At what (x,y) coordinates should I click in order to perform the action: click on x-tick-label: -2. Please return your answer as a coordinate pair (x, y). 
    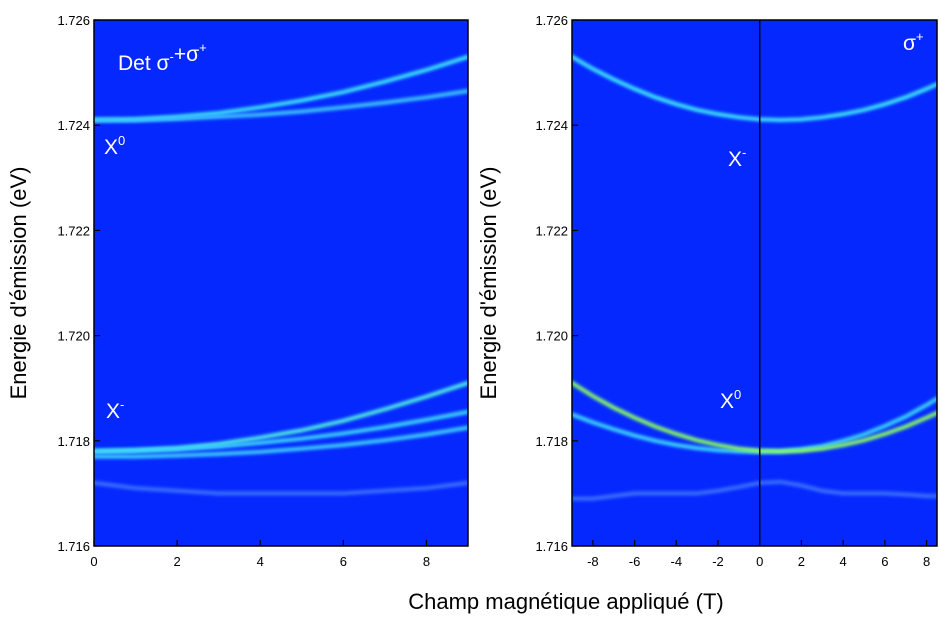
    Looking at the image, I should click on (718, 561).